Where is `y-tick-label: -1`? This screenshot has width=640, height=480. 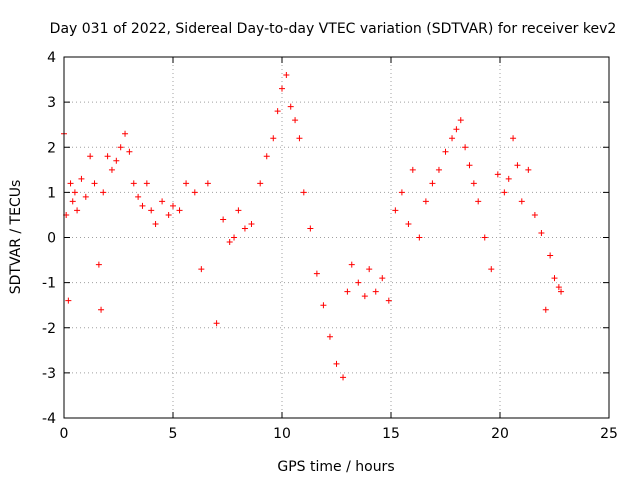 y-tick-label: -1 is located at coordinates (49, 284).